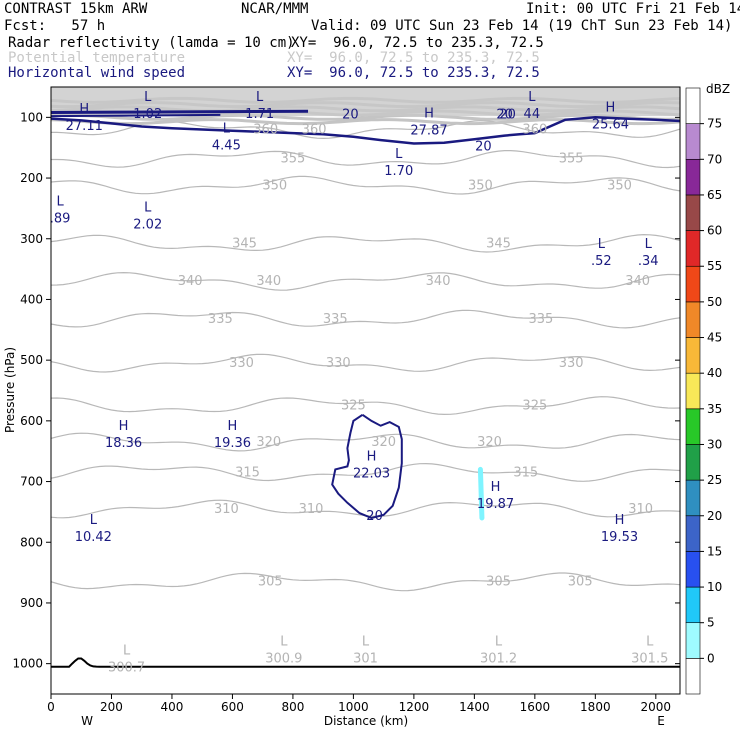 The height and width of the screenshot is (740, 740). What do you see at coordinates (481, 493) in the screenshot?
I see `reflectivity-cell` at bounding box center [481, 493].